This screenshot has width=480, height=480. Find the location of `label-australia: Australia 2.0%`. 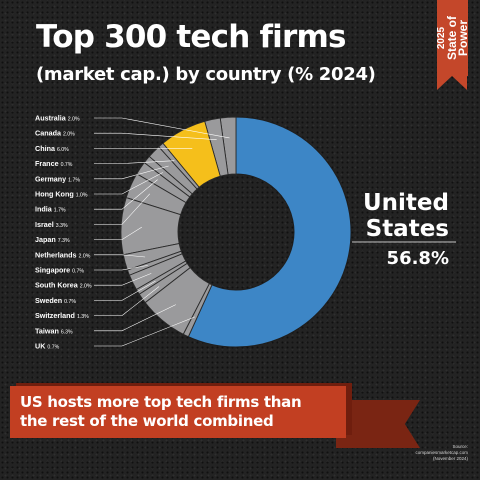

label-australia: Australia 2.0% is located at coordinates (57, 118).